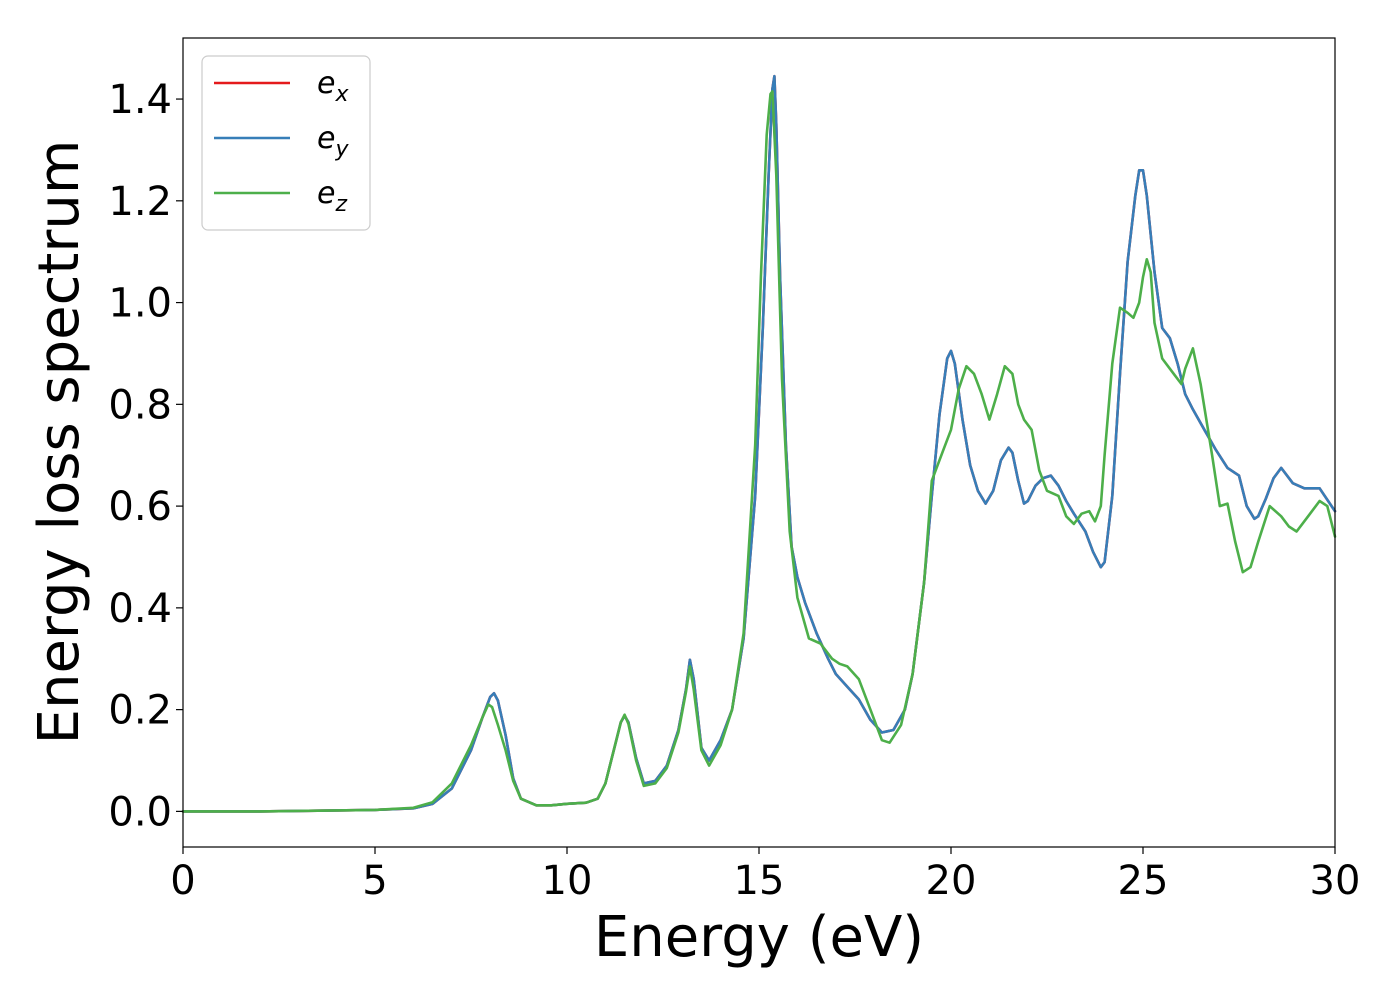 Image resolution: width=1400 pixels, height=1000 pixels. Describe the element at coordinates (951, 881) in the screenshot. I see `x-tick-label: 20` at that location.